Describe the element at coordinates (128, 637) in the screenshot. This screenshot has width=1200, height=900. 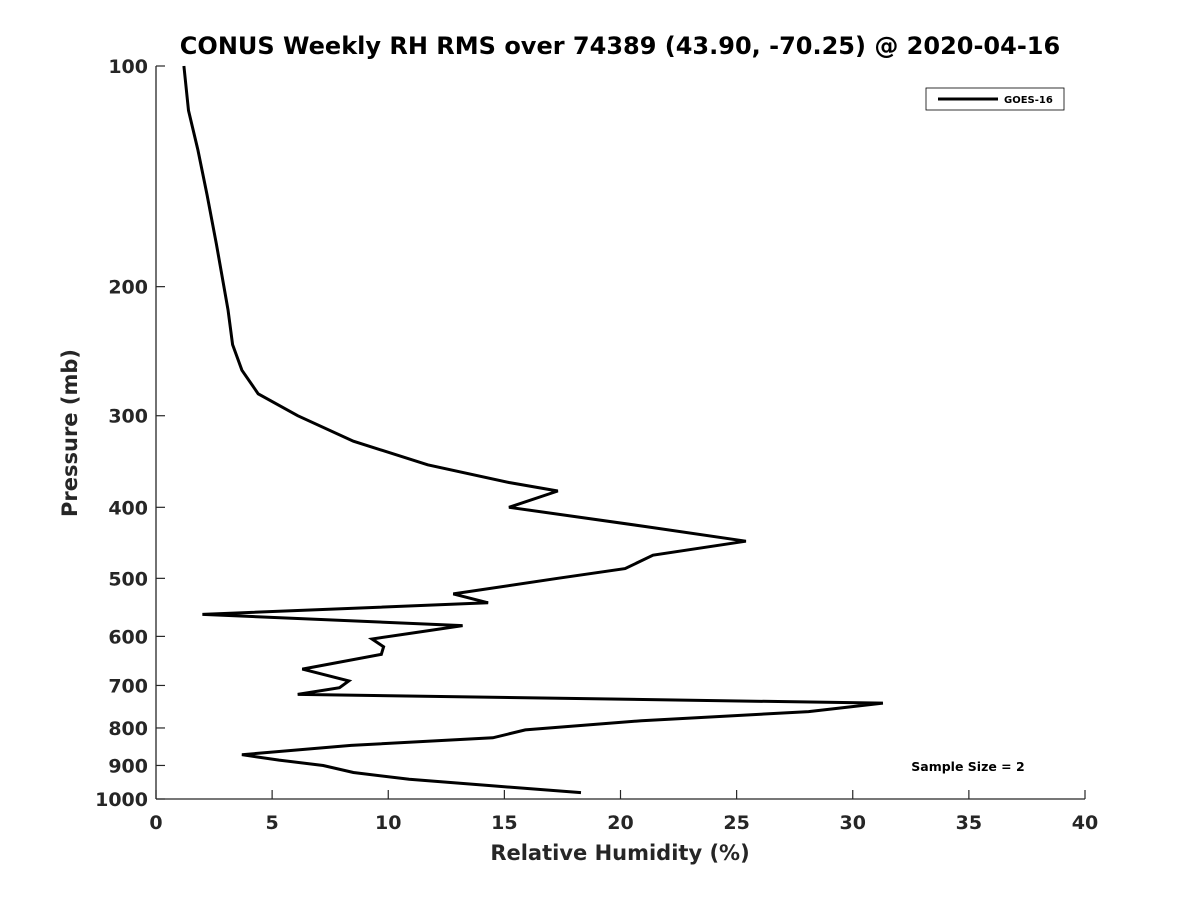
I see `y-tick-label: 600` at that location.